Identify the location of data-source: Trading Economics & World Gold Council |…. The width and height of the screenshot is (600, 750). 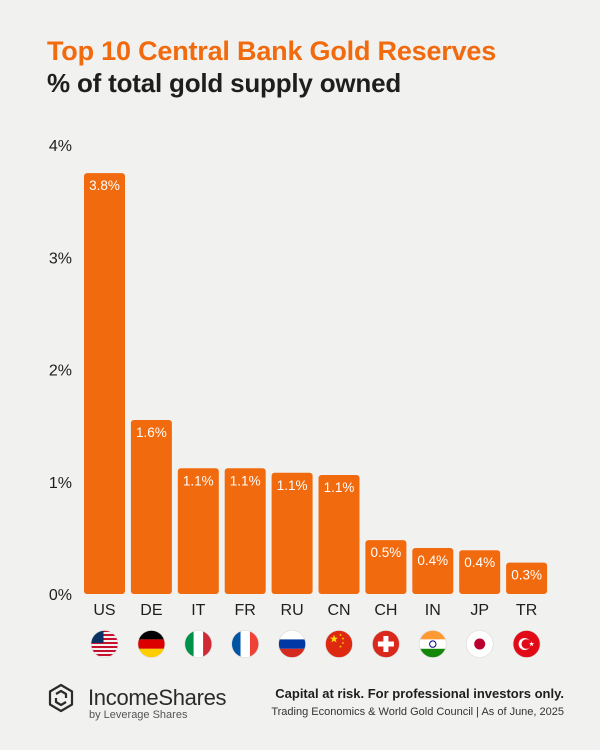
(417, 712).